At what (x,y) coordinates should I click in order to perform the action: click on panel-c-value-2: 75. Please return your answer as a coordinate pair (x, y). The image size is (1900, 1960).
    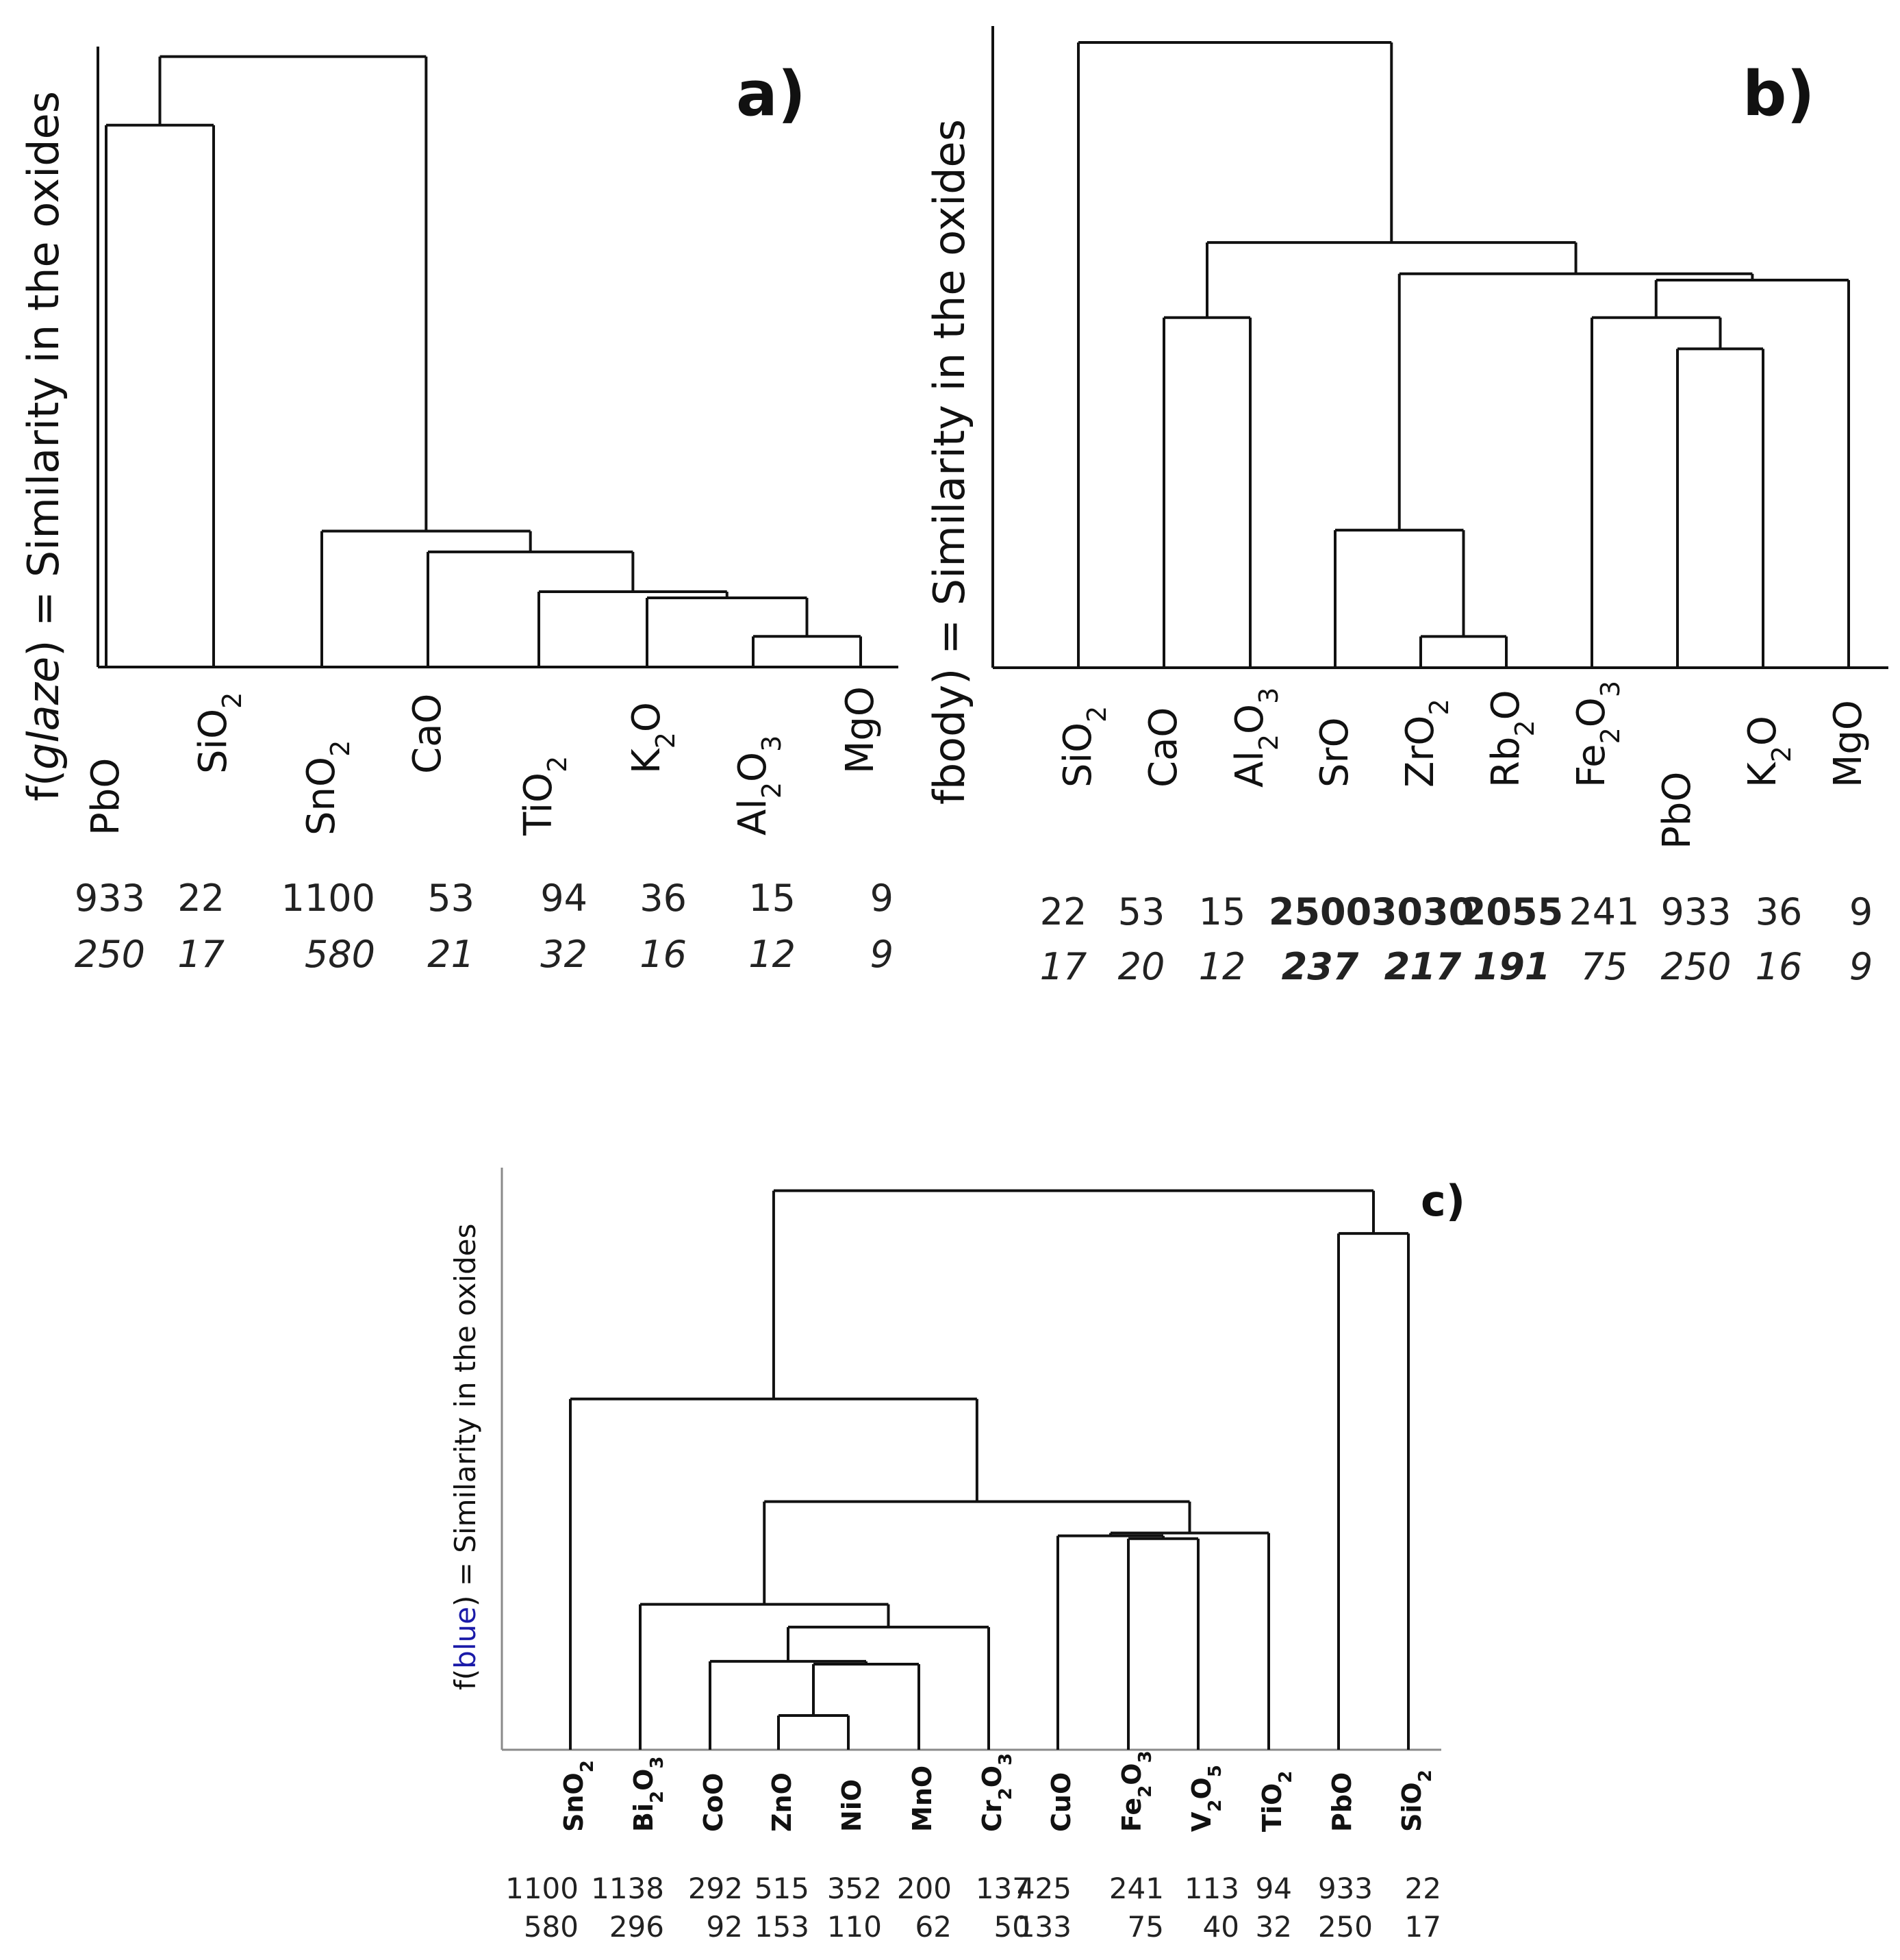
    Looking at the image, I should click on (1146, 1927).